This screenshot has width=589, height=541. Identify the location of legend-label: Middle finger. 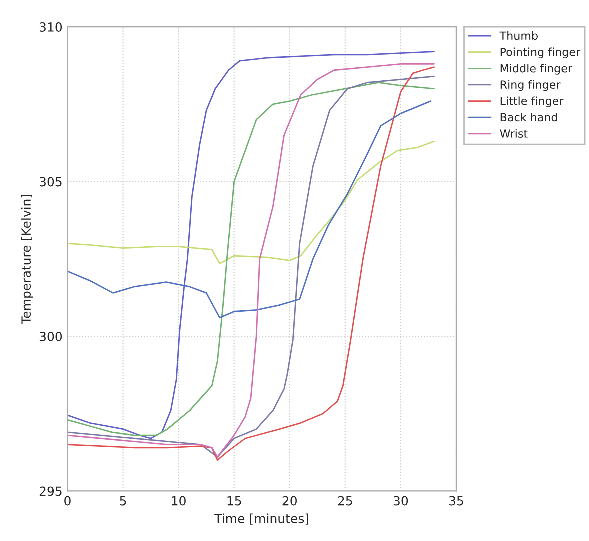
(536, 69).